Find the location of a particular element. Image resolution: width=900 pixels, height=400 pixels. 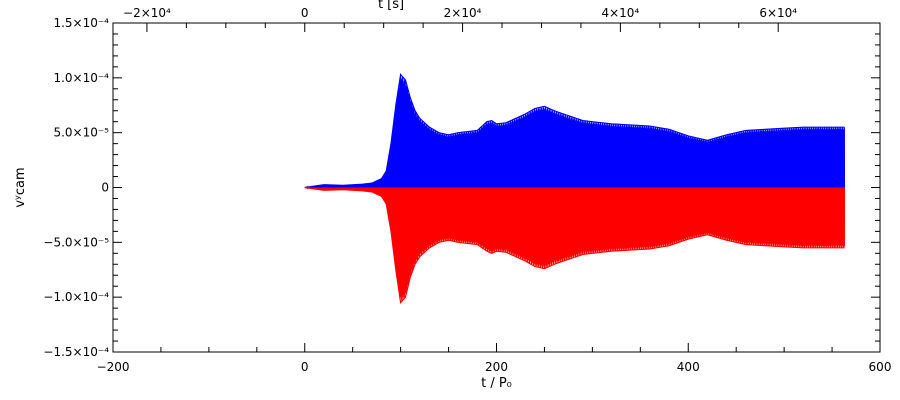

y-tick-label: 0 is located at coordinates (105, 188).